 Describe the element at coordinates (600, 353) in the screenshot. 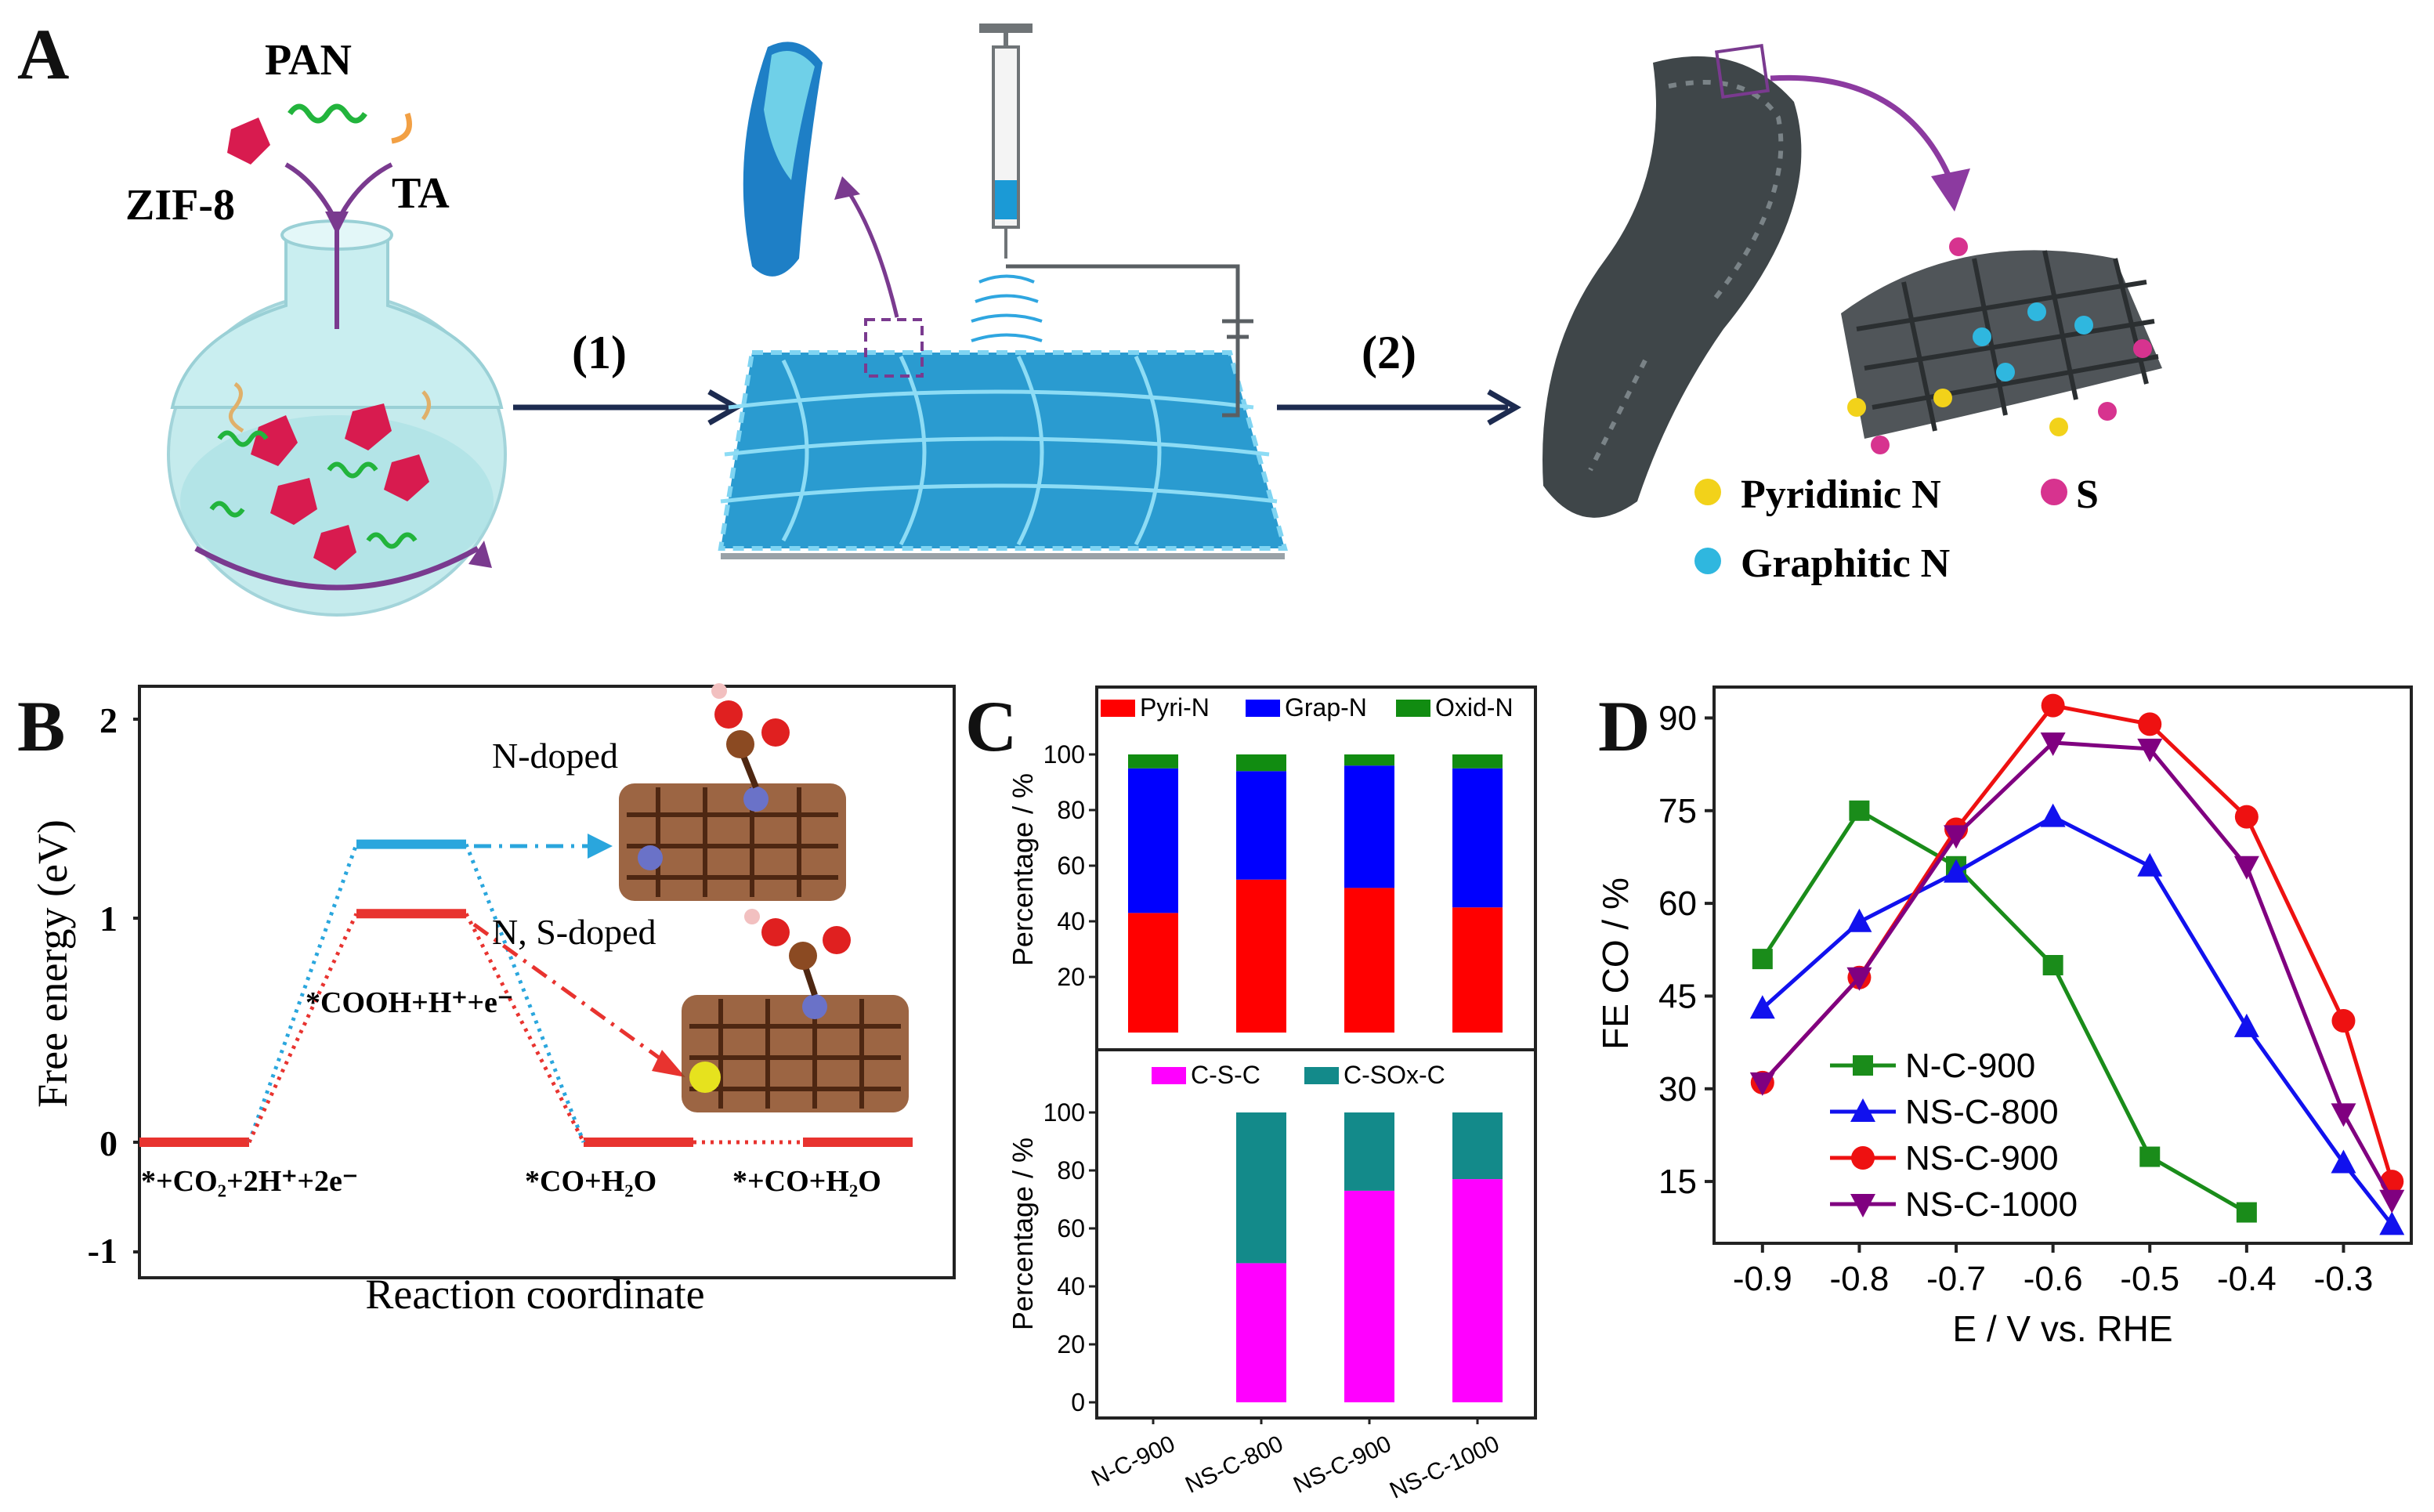

I see `step1-label: (1)` at that location.